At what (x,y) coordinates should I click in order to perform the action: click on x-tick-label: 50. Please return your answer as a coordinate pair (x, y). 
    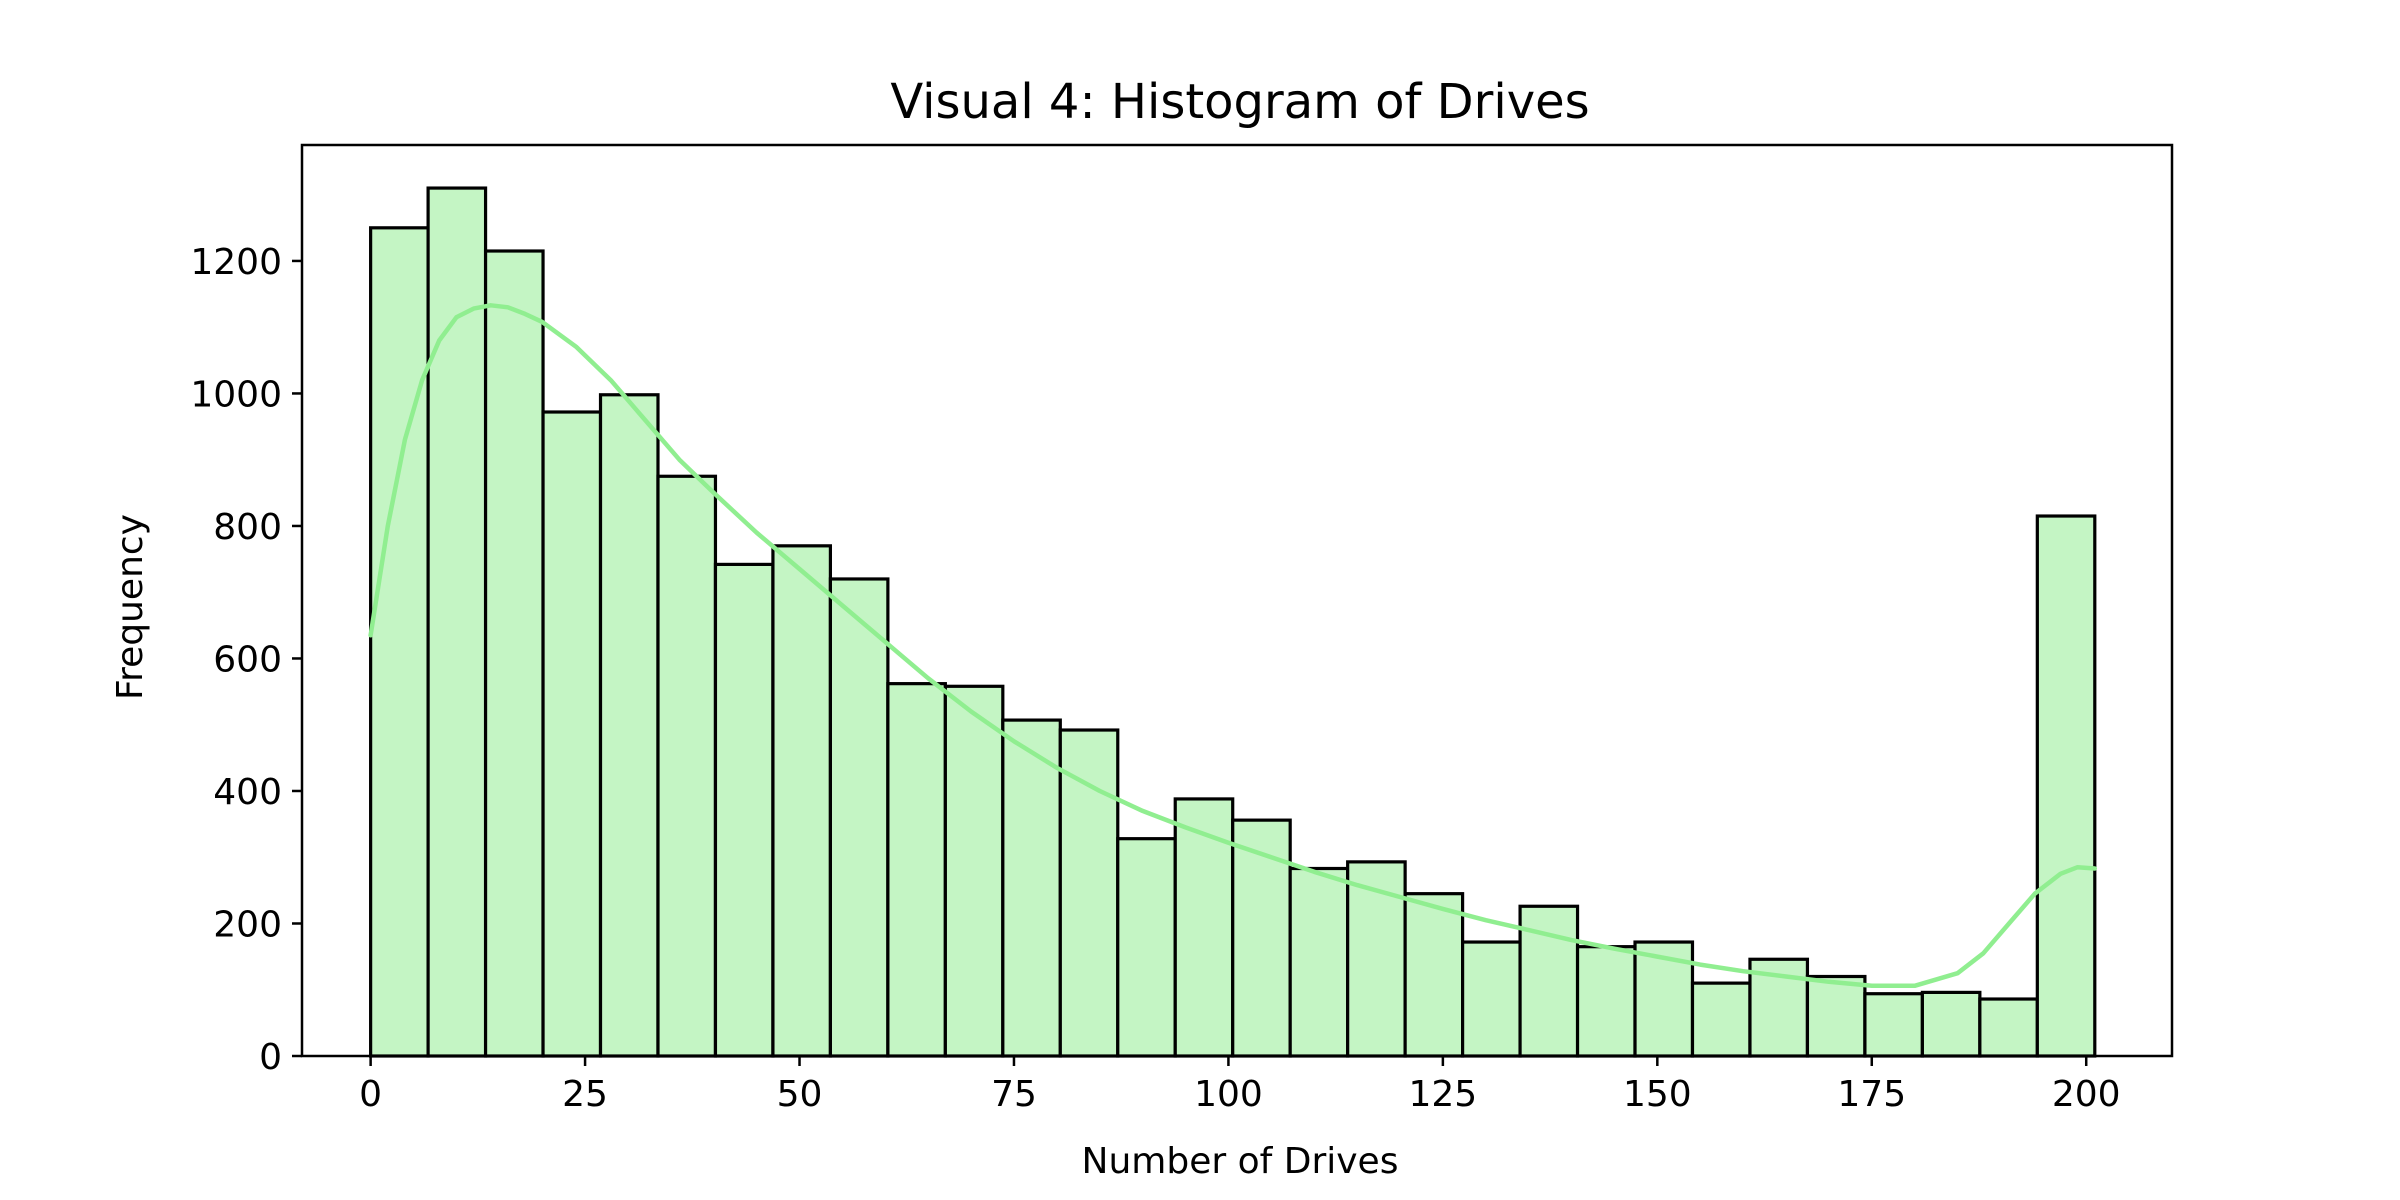
    Looking at the image, I should click on (800, 1094).